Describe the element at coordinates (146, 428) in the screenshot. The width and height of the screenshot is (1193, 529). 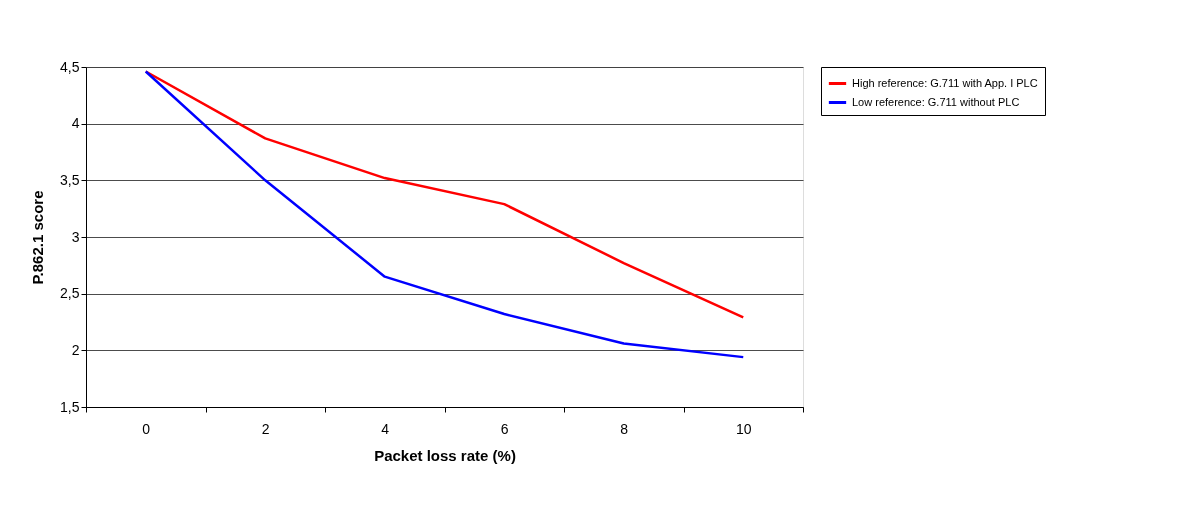
I see `x-tick-label: 0` at that location.